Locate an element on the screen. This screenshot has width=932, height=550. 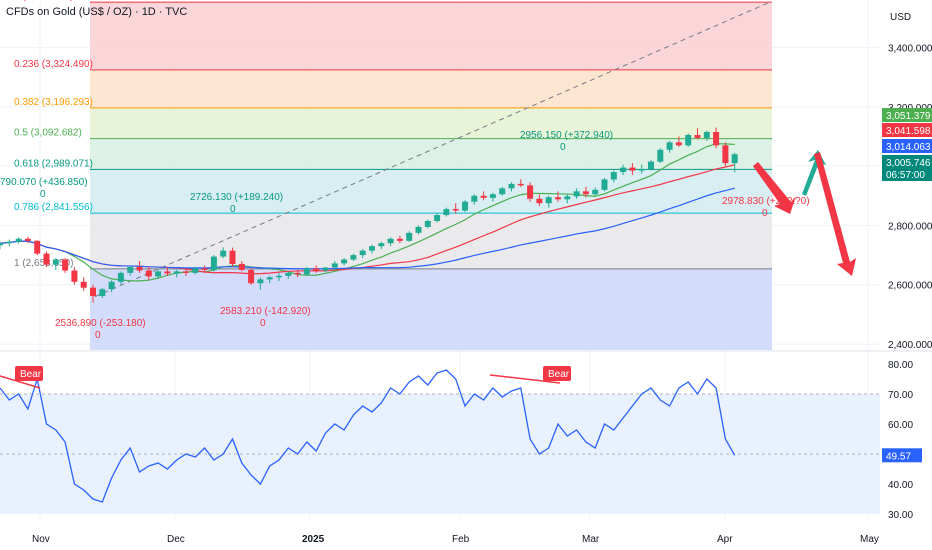
price-axis-label: 2,400.000 is located at coordinates (910, 345).